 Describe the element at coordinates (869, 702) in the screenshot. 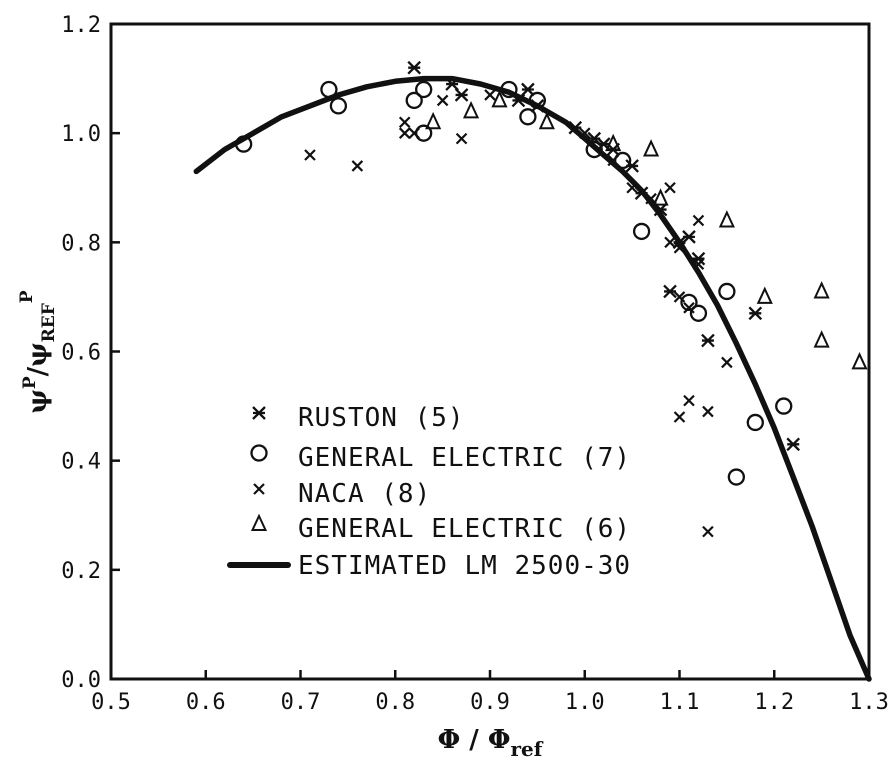

I see `x-tick-label: 1.3` at that location.